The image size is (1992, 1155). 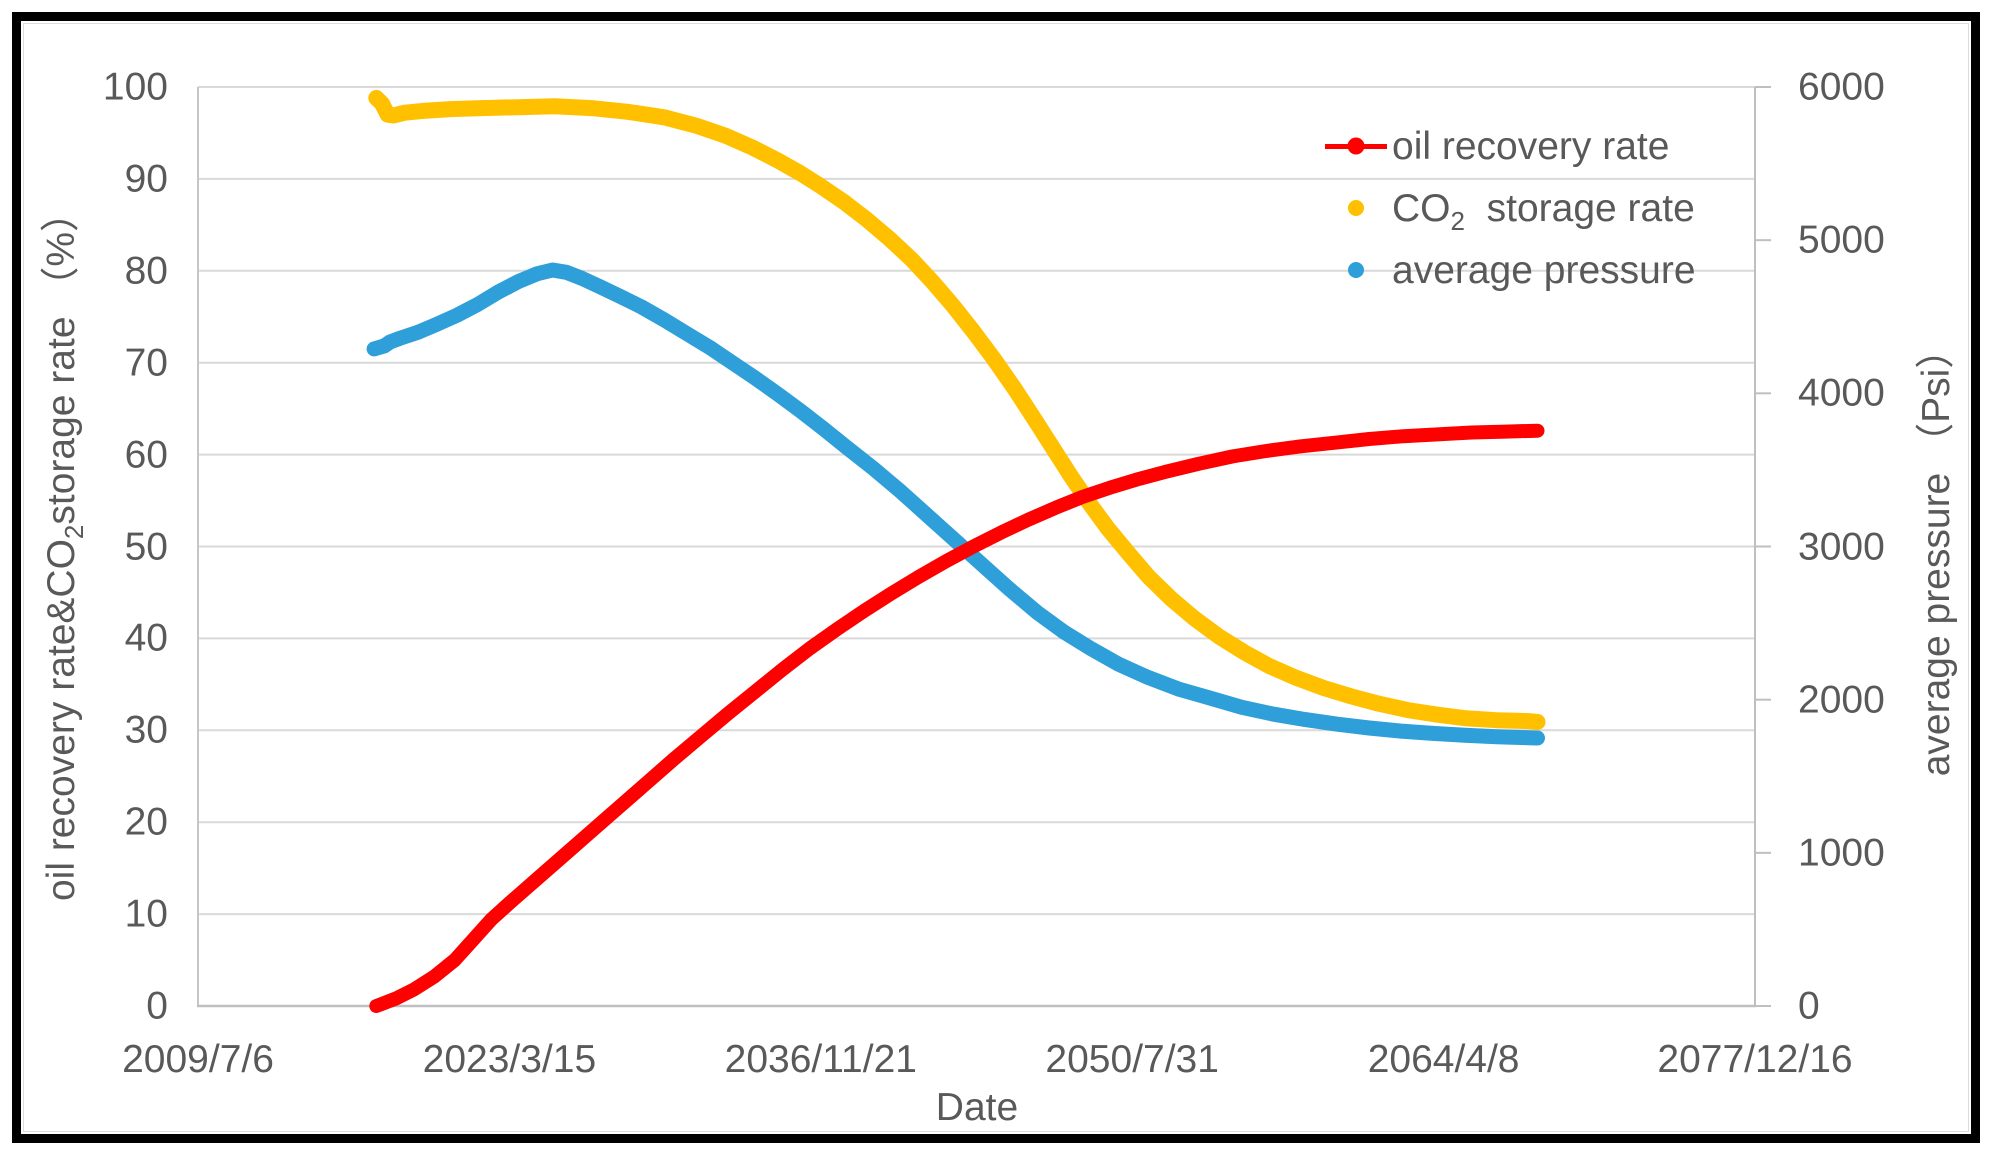 I want to click on x-axis-title: Date, so click(x=977, y=1107).